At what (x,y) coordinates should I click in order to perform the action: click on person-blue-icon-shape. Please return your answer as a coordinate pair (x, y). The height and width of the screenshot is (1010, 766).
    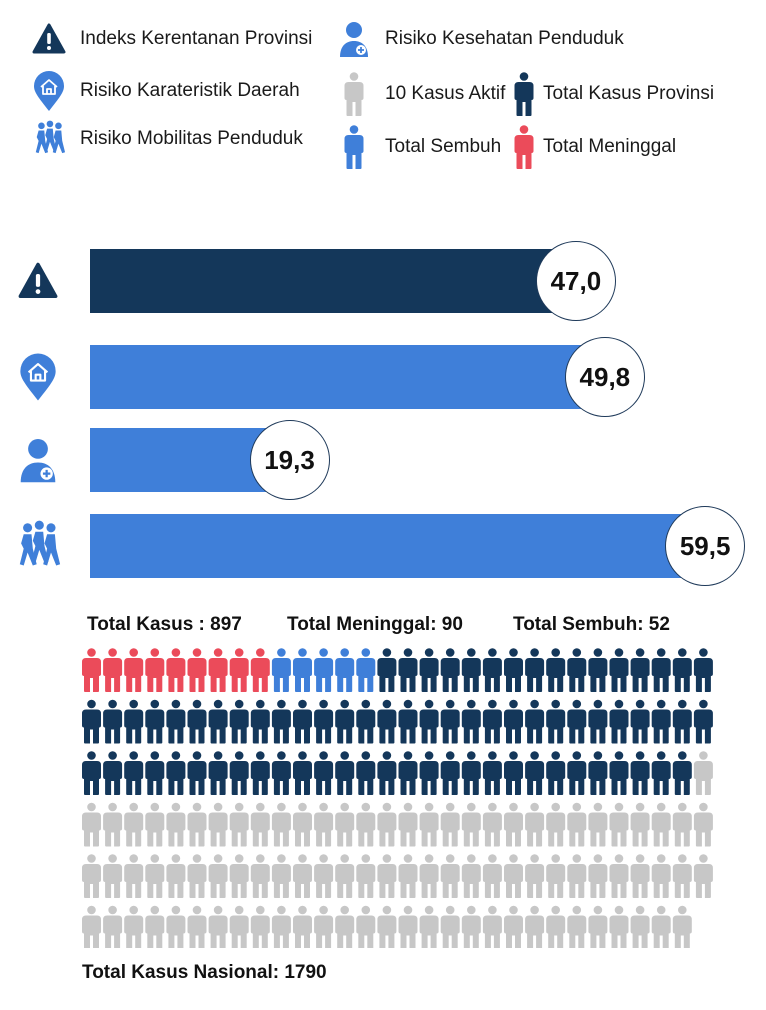
    Looking at the image, I should click on (354, 147).